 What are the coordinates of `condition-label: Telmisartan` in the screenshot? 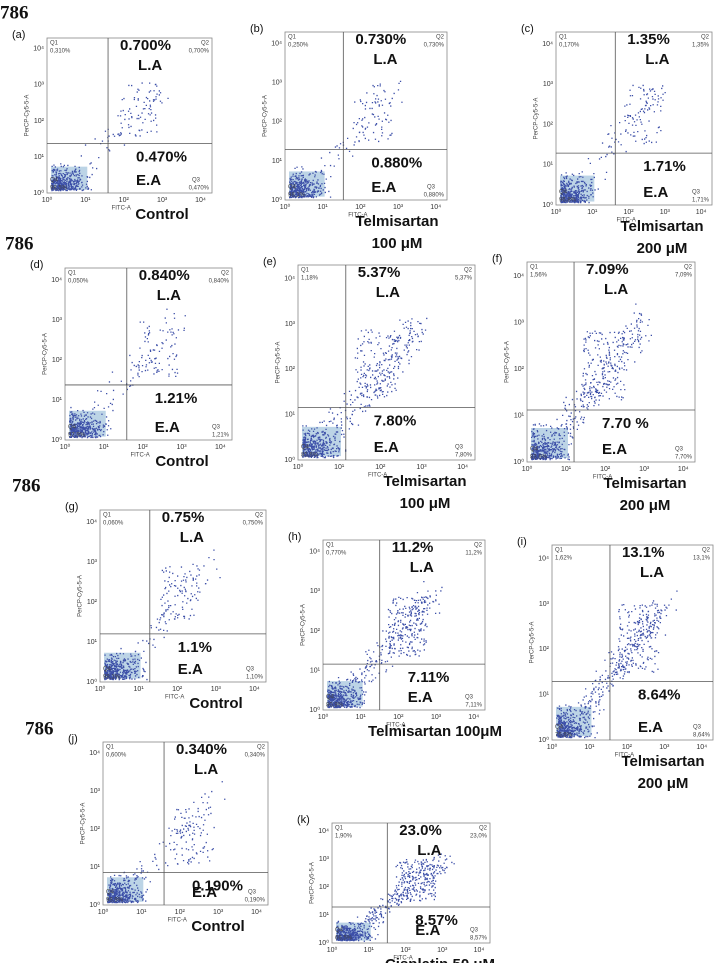 It's located at (424, 481).